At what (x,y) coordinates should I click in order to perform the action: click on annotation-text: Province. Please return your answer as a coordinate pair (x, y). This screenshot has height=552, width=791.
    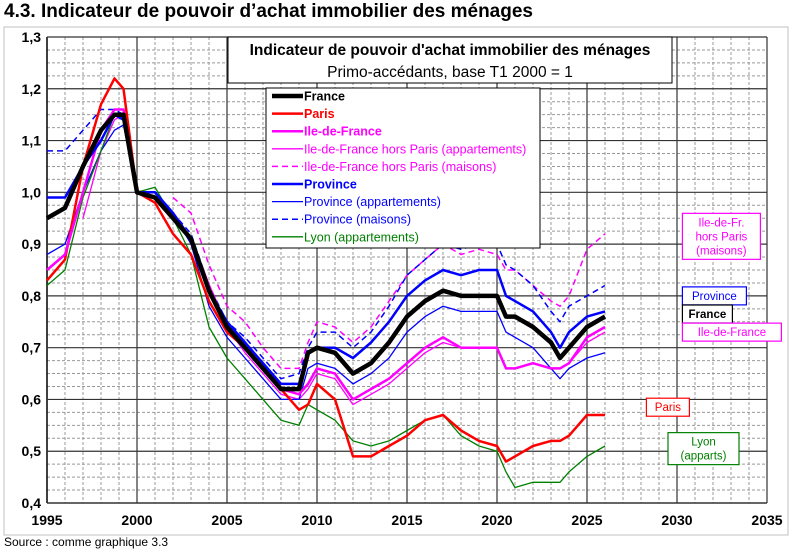
    Looking at the image, I should click on (714, 297).